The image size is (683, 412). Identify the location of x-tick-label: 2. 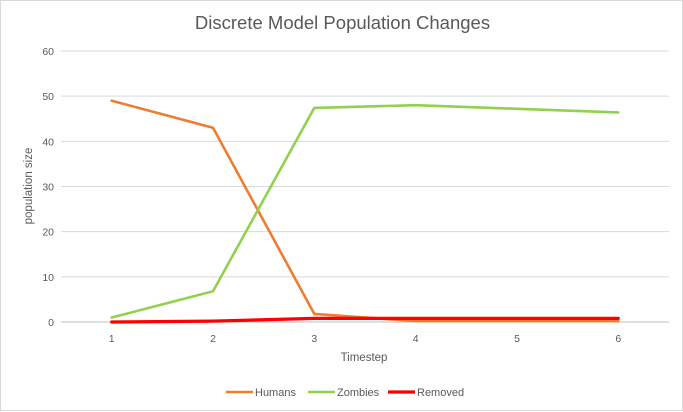
(213, 339).